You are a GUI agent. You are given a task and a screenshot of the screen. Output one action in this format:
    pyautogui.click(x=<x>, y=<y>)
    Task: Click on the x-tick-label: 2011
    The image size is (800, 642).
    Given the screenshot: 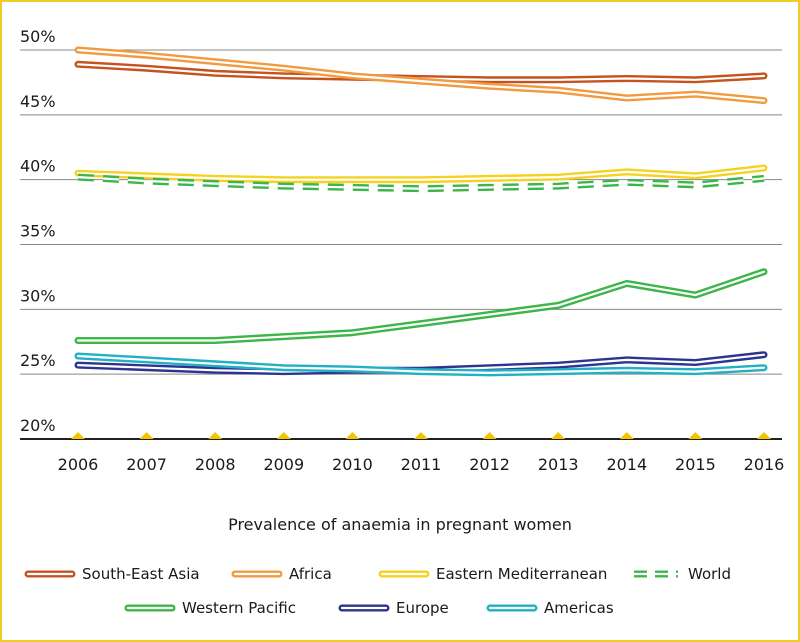 What is the action you would take?
    pyautogui.click(x=421, y=464)
    